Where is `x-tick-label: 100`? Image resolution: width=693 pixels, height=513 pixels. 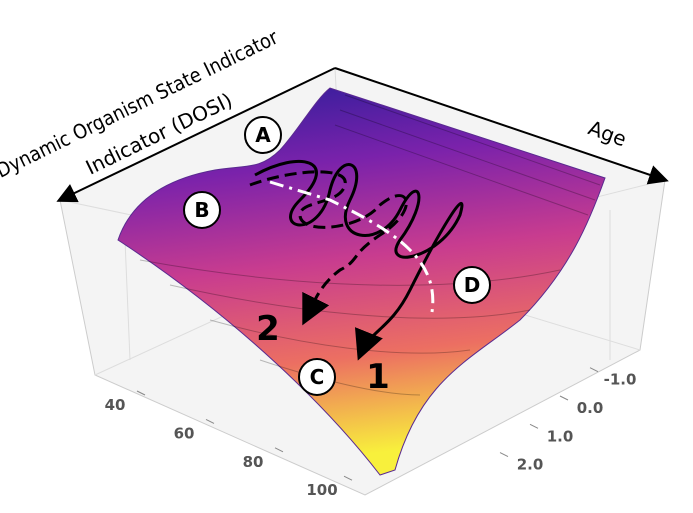
x-tick-label: 100 is located at coordinates (321, 490).